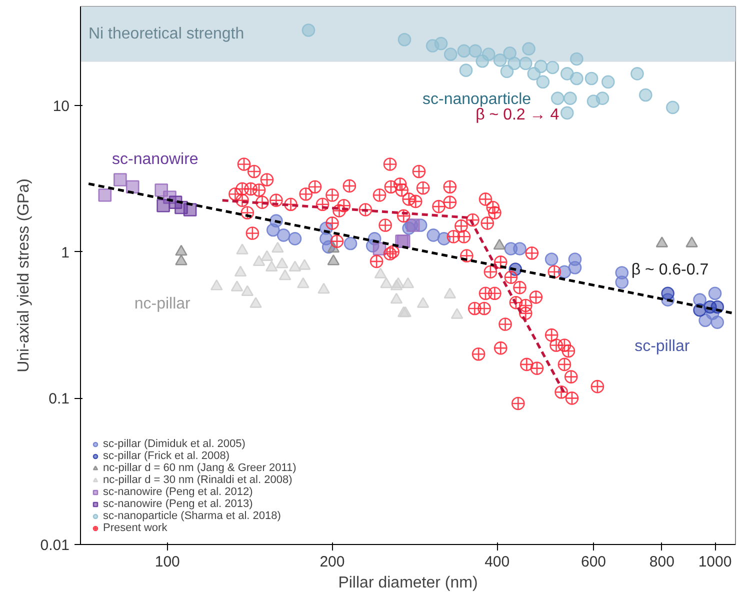 The image size is (741, 604). Describe the element at coordinates (166, 33) in the screenshot. I see `band-label: Ni theoretical strength` at that location.